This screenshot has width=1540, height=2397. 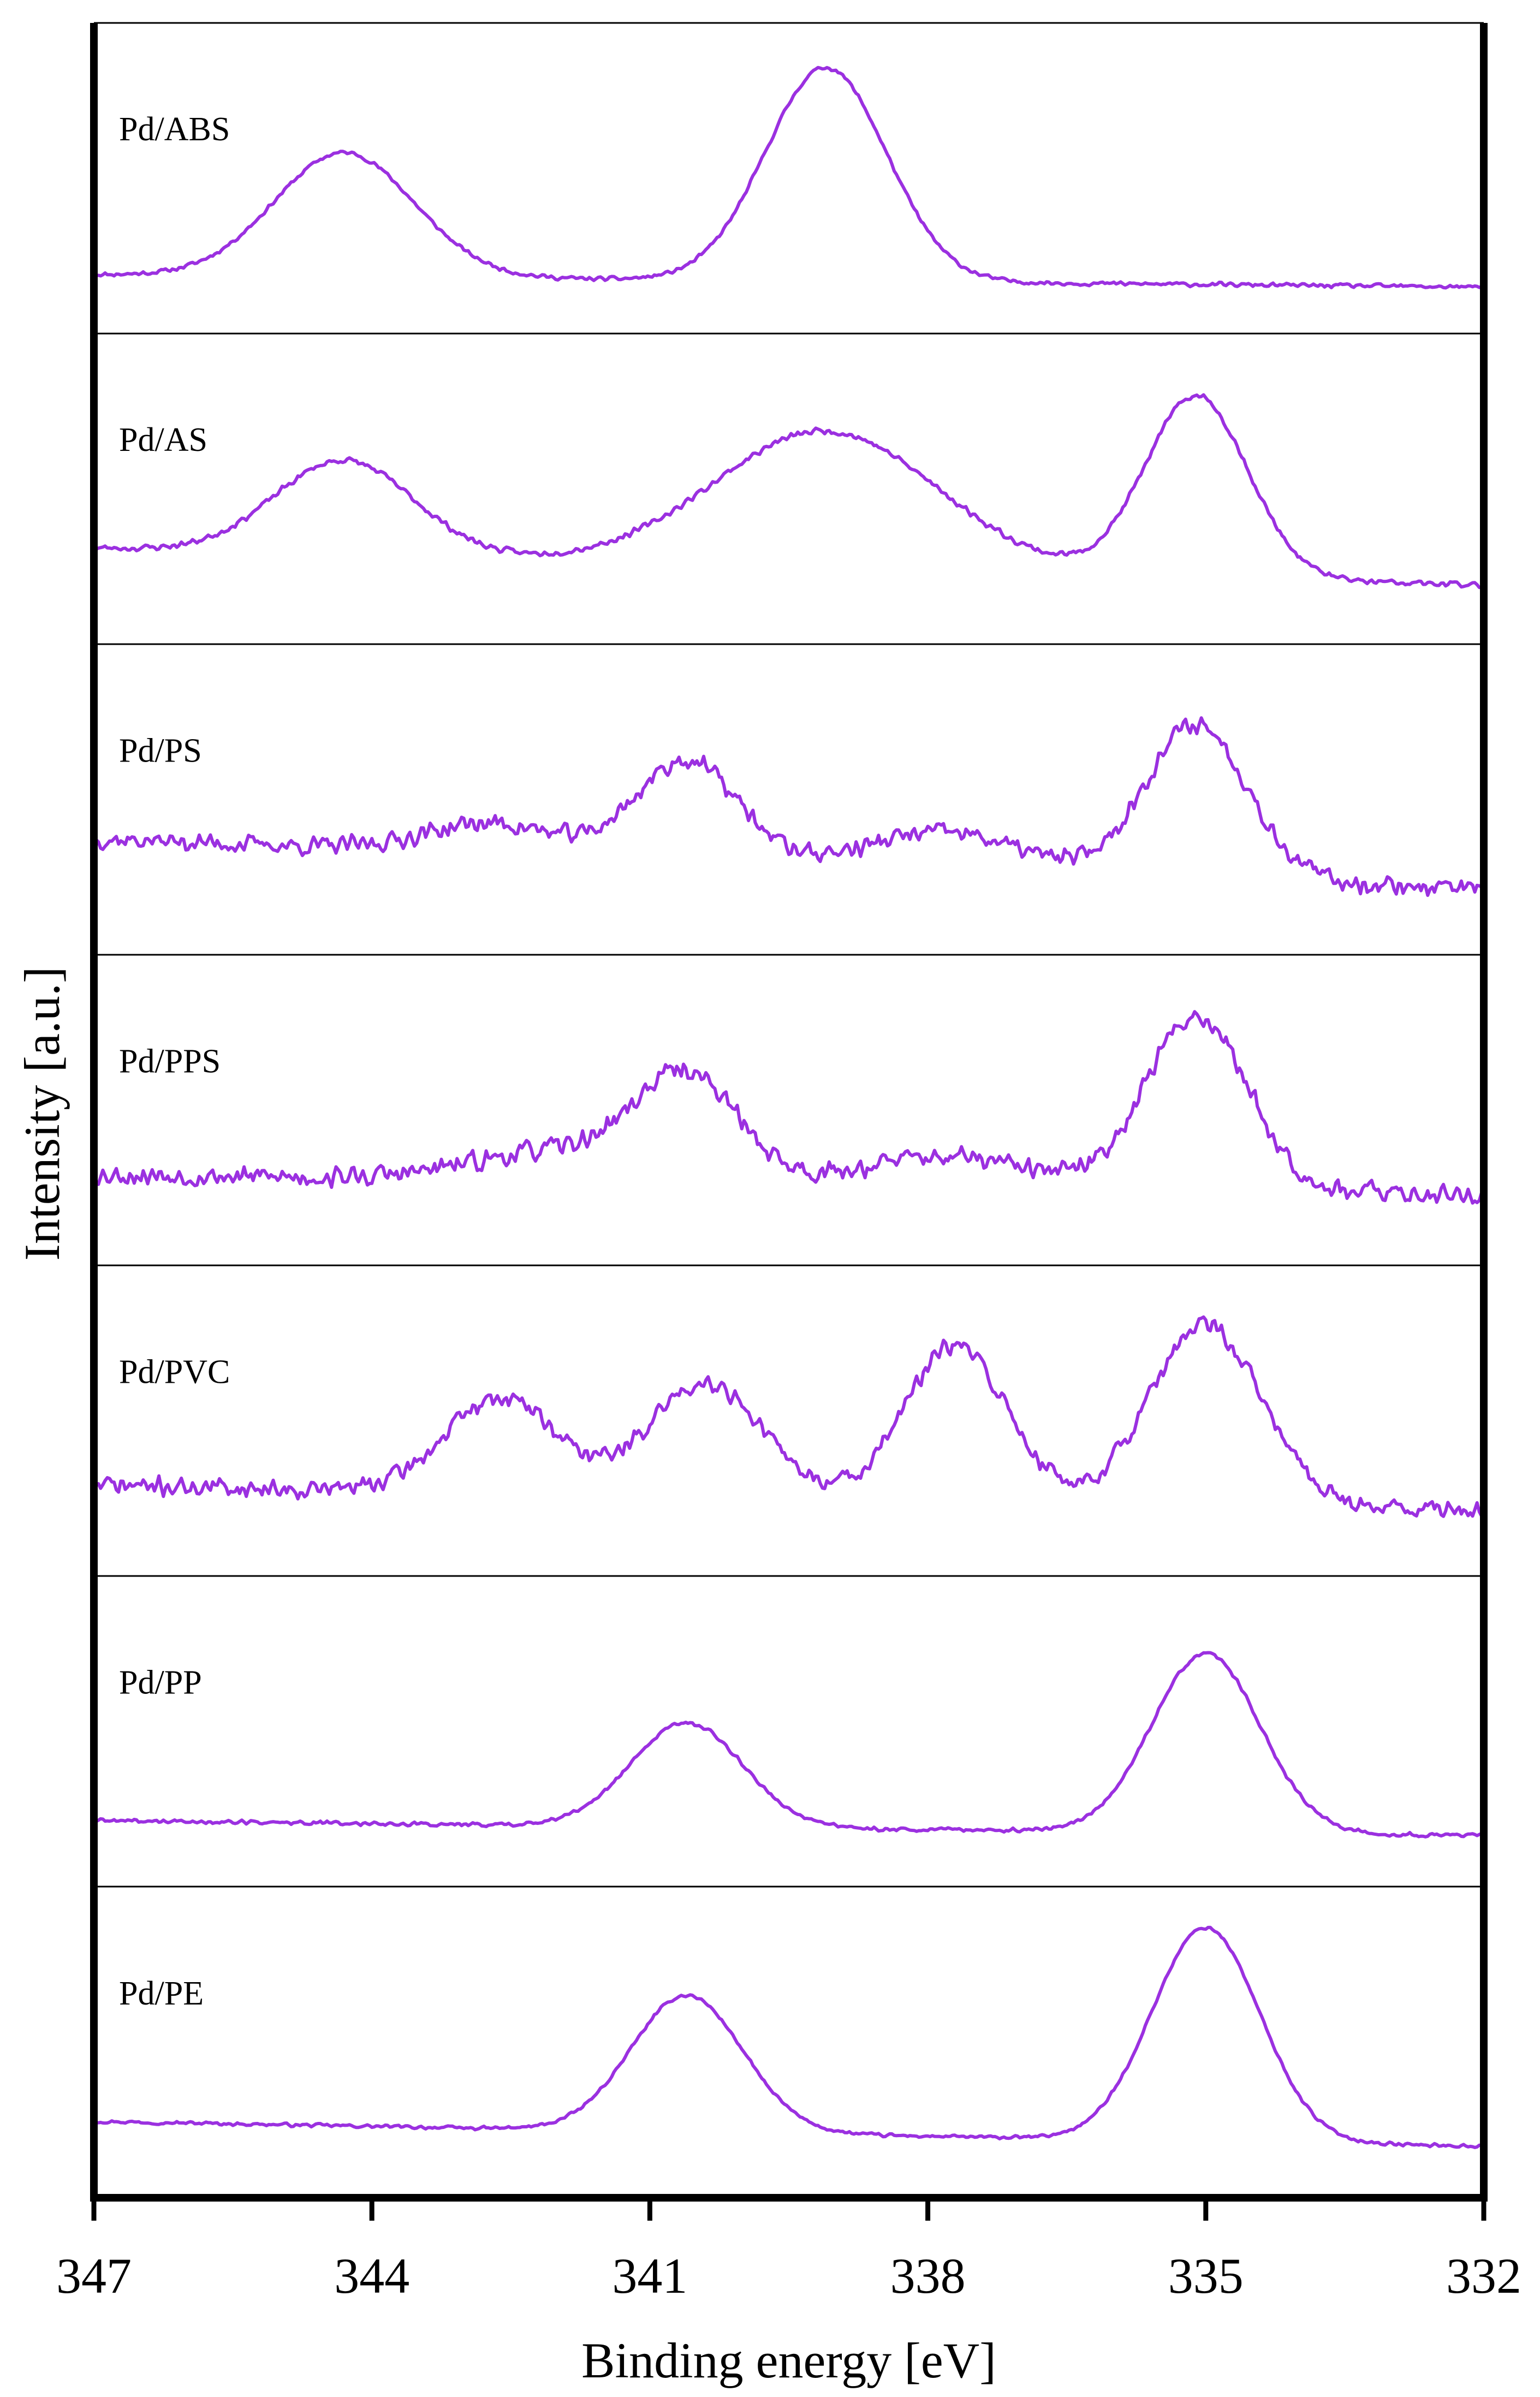 I want to click on x-tick-label-347: 347, so click(x=94, y=2276).